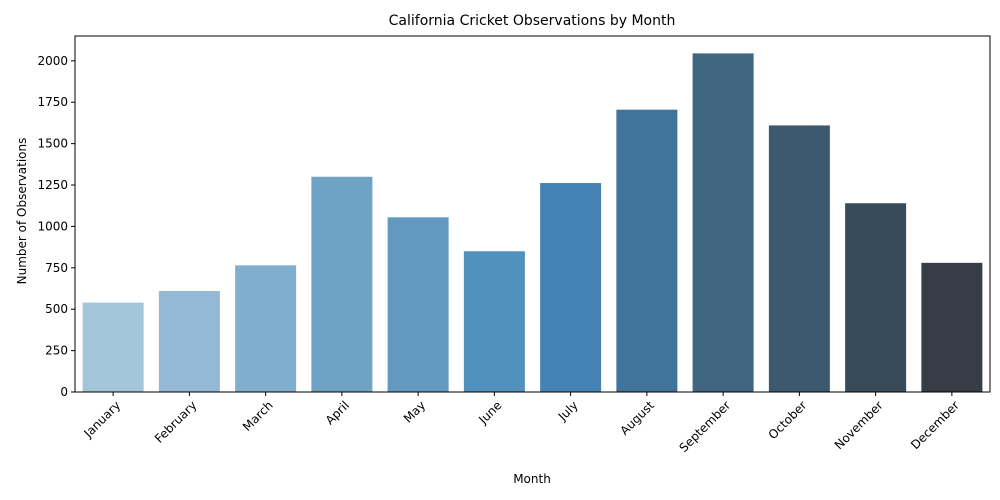 Image resolution: width=1000 pixels, height=500 pixels. What do you see at coordinates (723, 222) in the screenshot?
I see `bar-september` at bounding box center [723, 222].